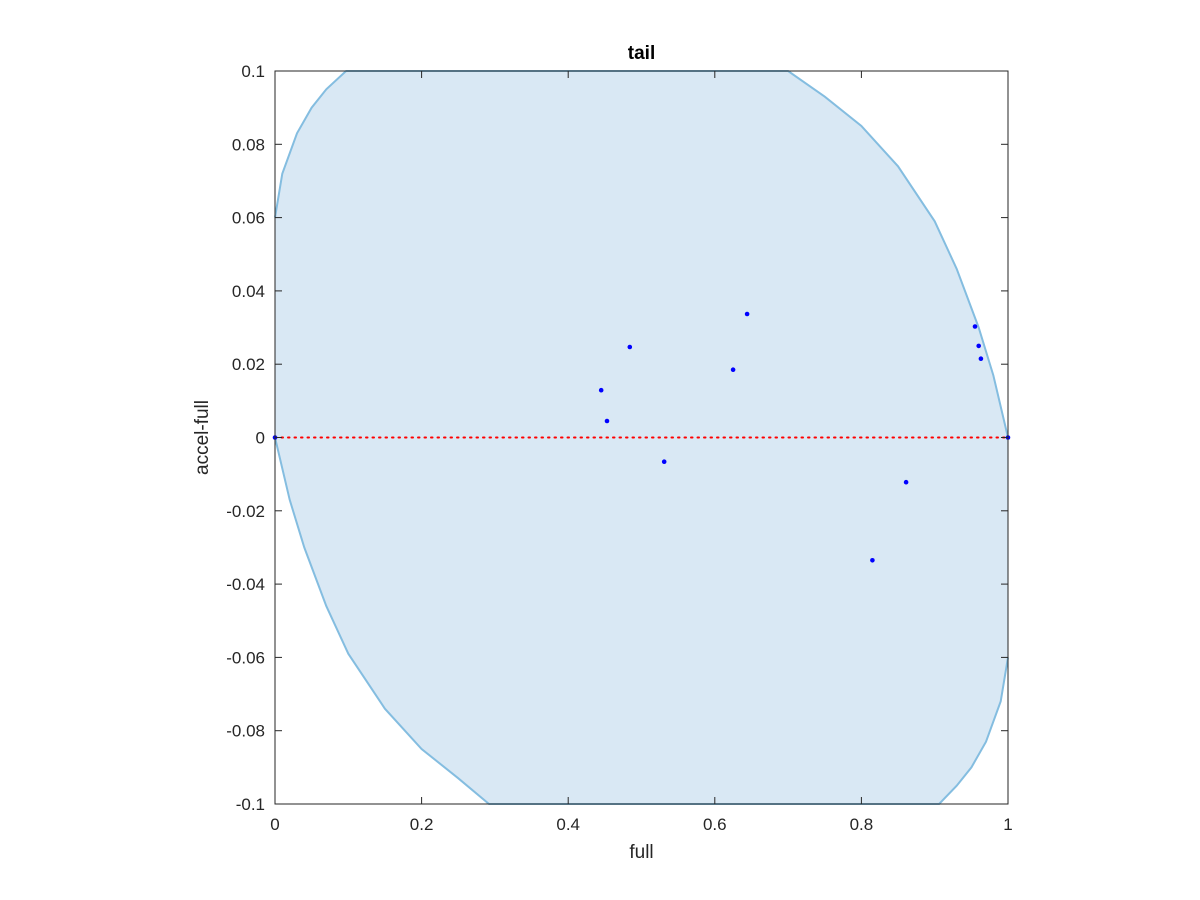  Describe the element at coordinates (253, 71) in the screenshot. I see `y-tick-label: 0.1` at that location.